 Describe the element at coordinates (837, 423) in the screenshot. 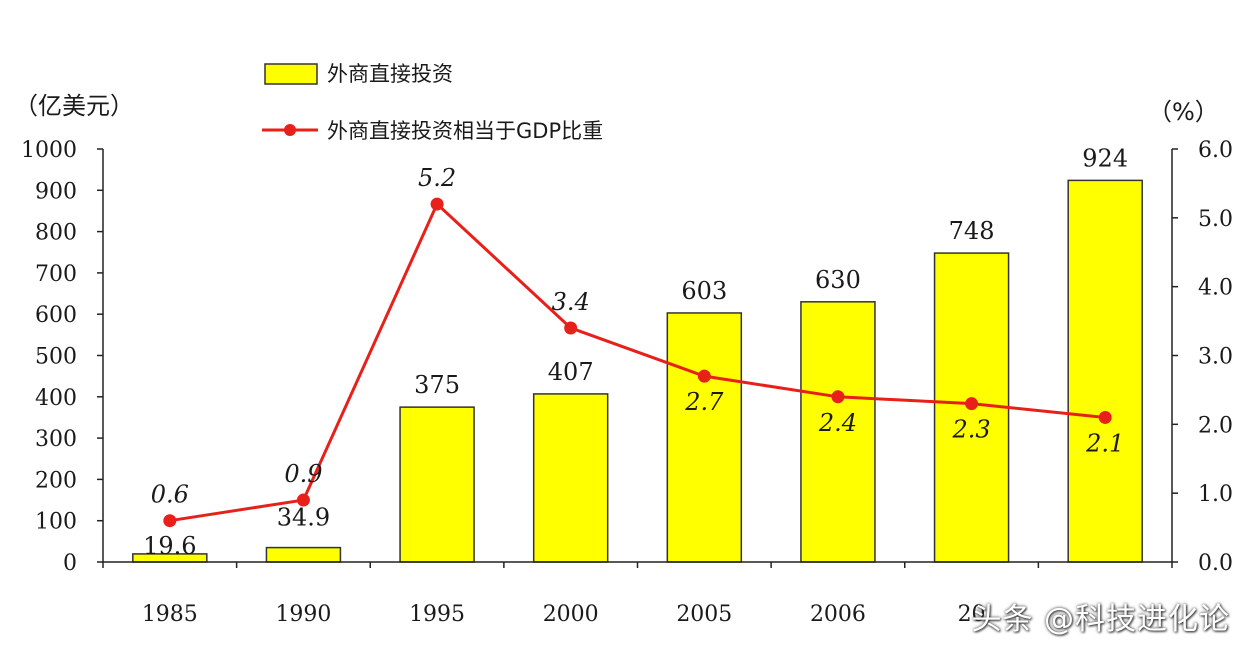

I see `line-value-label: 2.4` at that location.